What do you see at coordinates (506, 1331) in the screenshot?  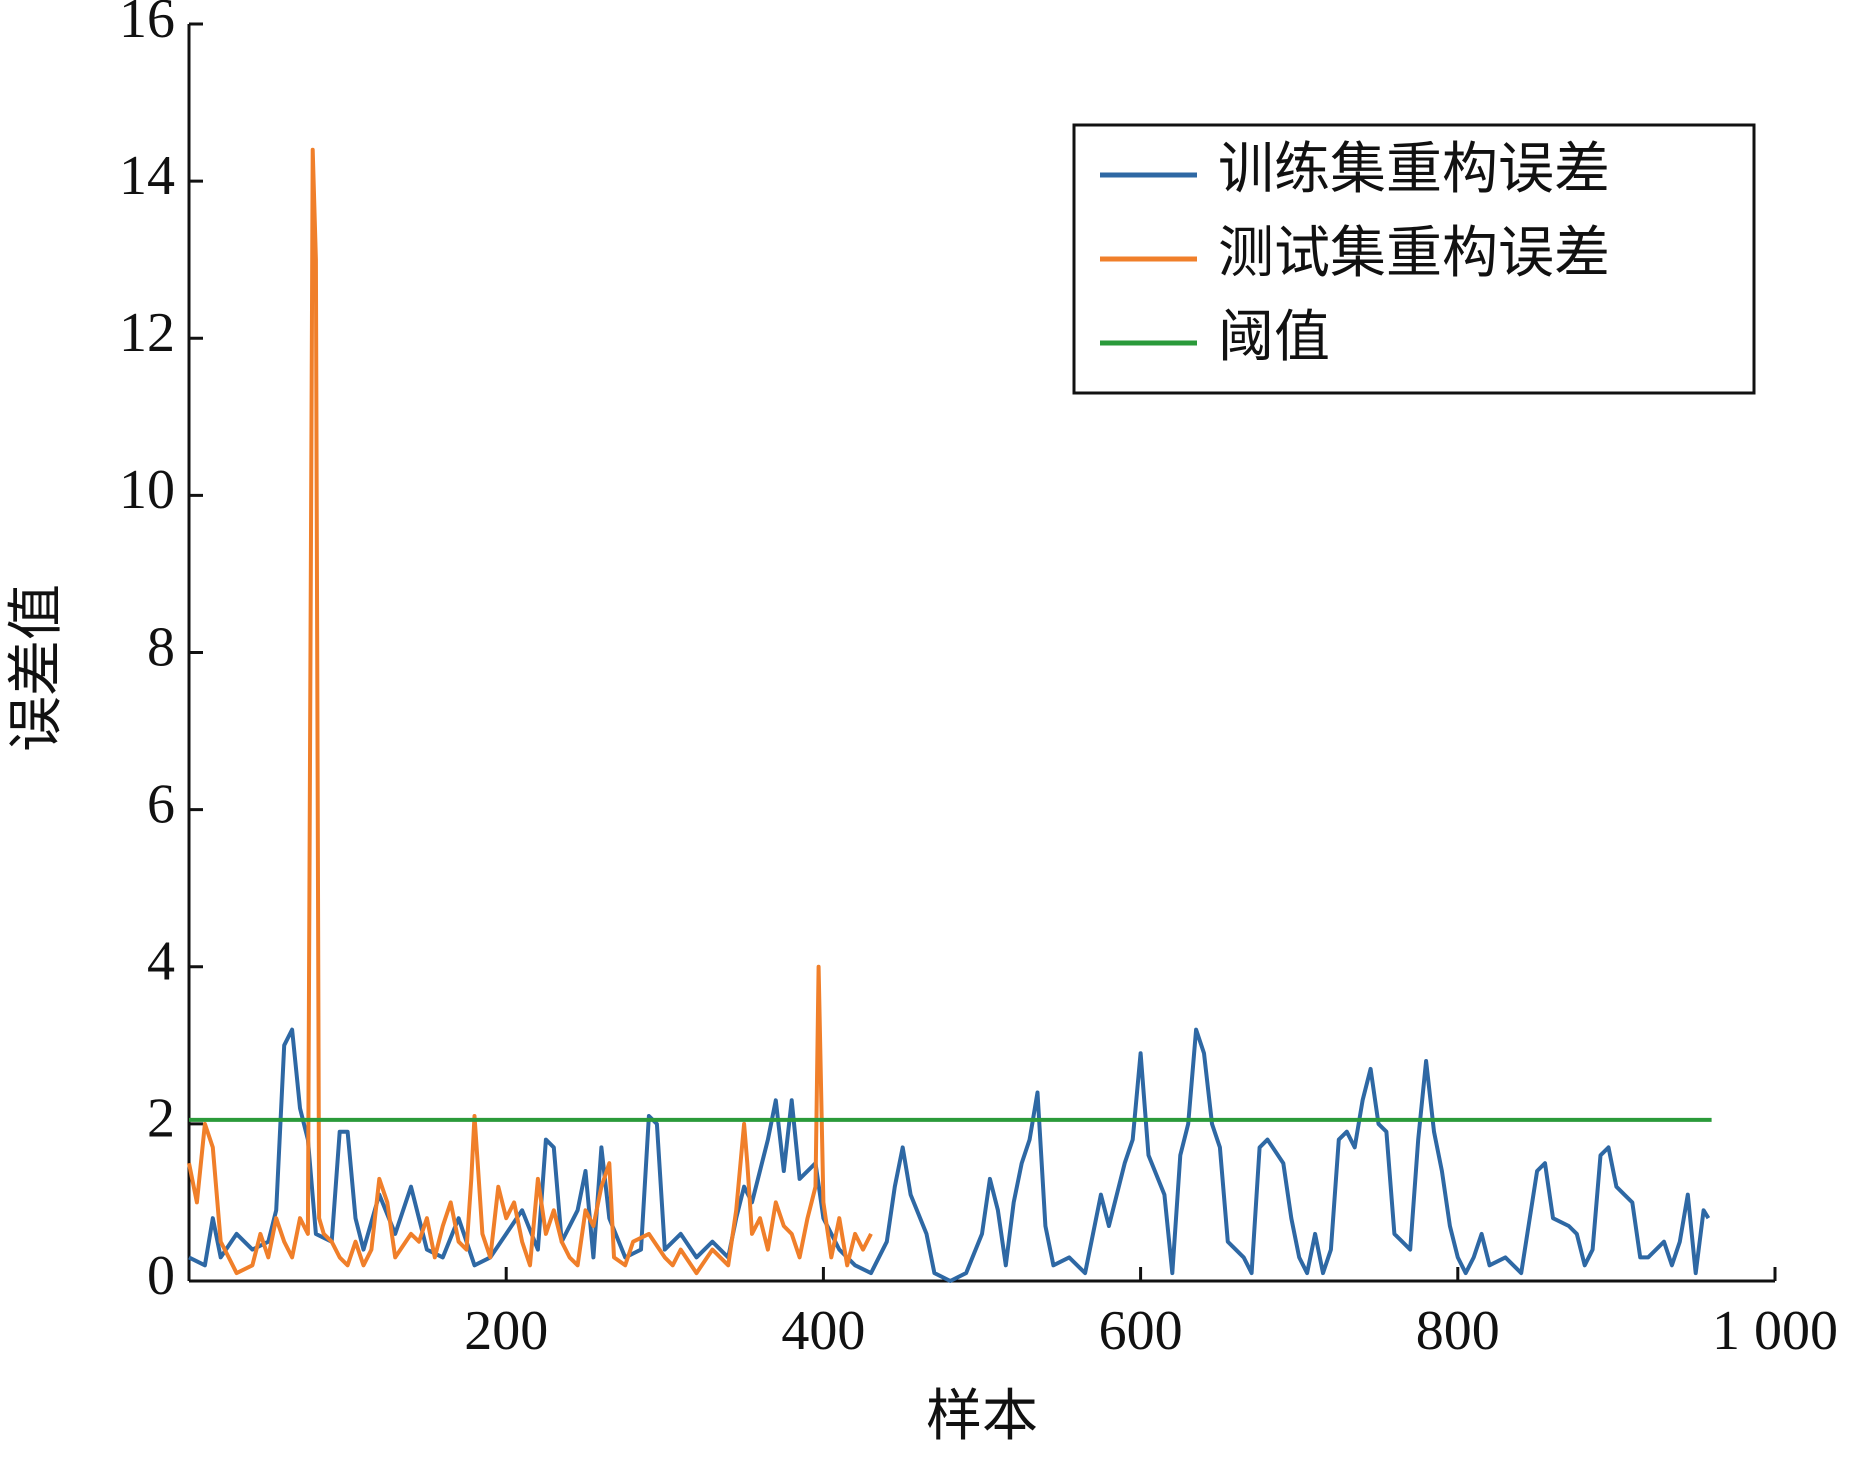 I see `x-tick-label: 200` at bounding box center [506, 1331].